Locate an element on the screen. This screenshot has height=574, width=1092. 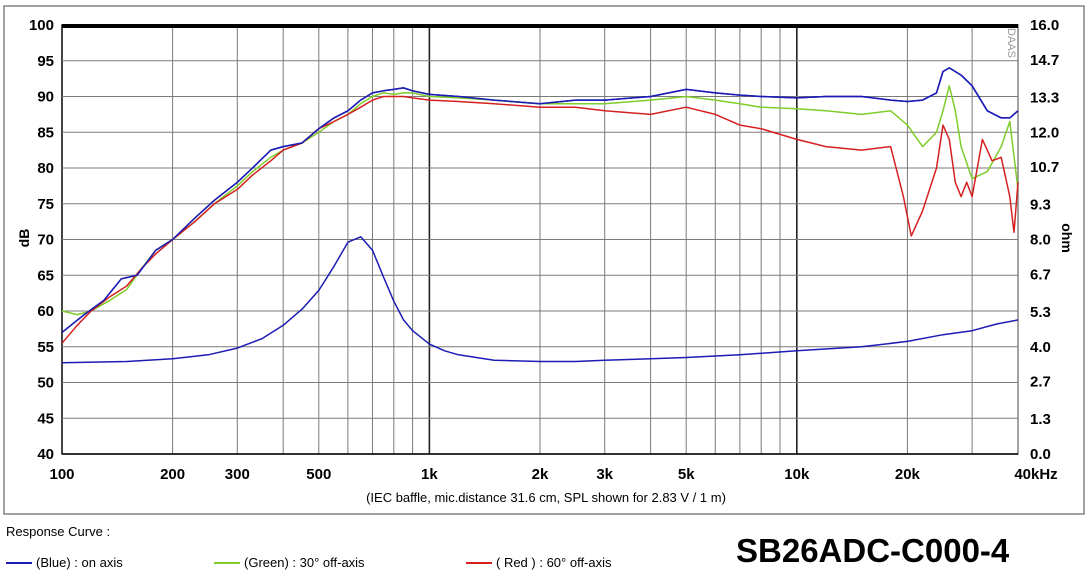
model-name: SB26ADC-C000-4 is located at coordinates (873, 550).